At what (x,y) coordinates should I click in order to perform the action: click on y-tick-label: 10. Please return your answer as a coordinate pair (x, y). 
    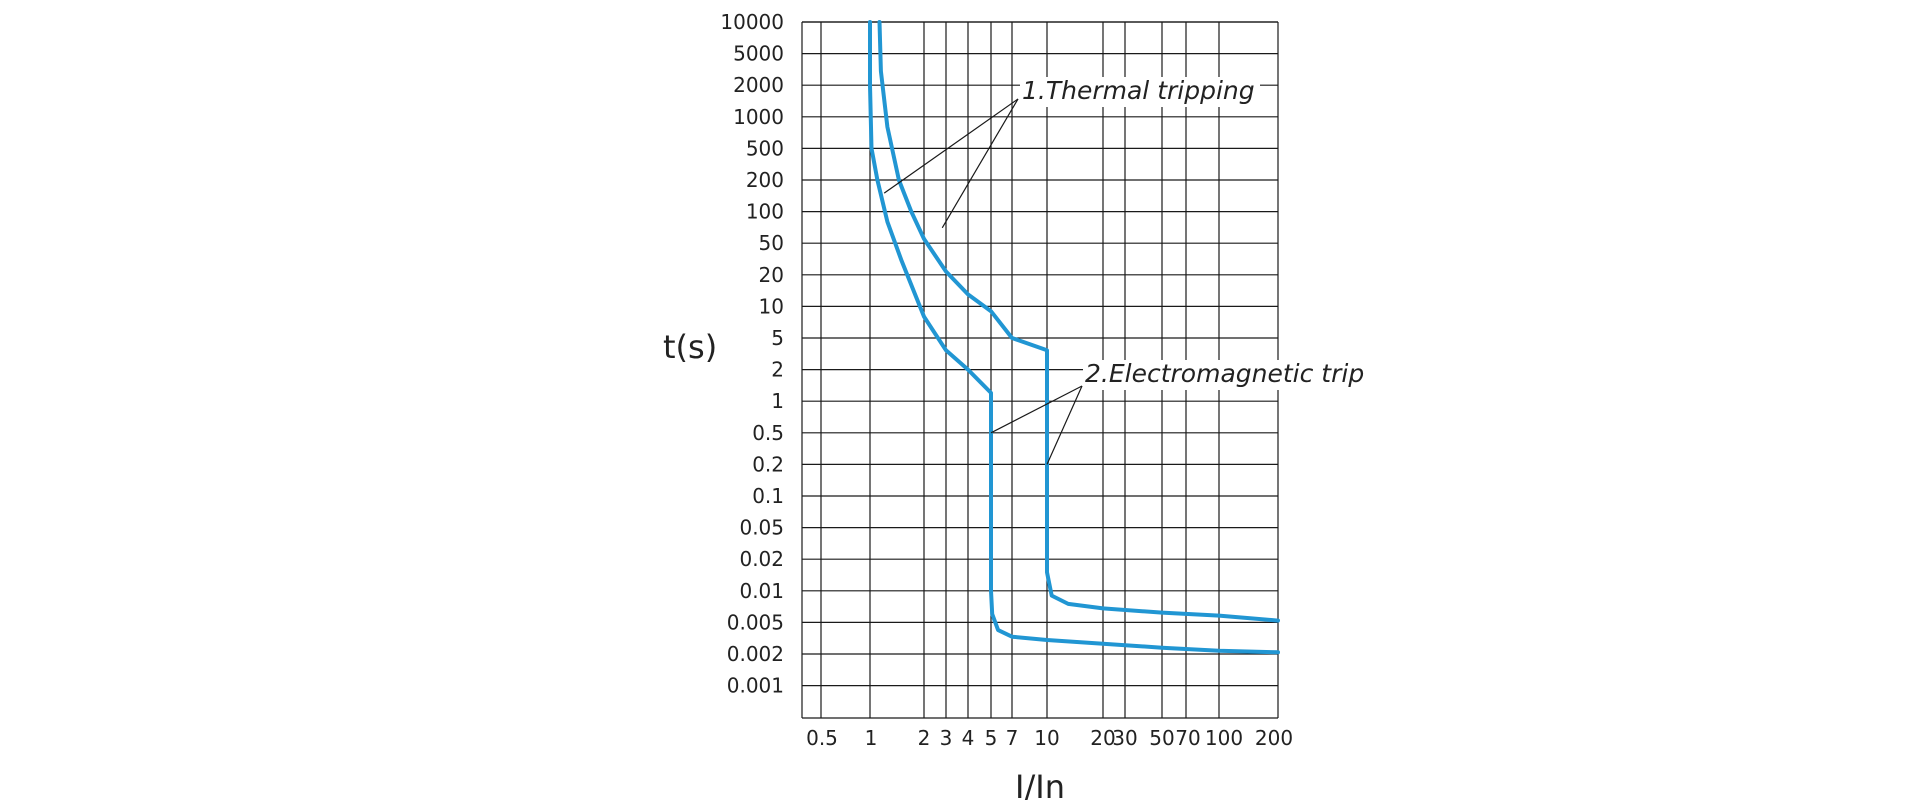
    Looking at the image, I should click on (771, 306).